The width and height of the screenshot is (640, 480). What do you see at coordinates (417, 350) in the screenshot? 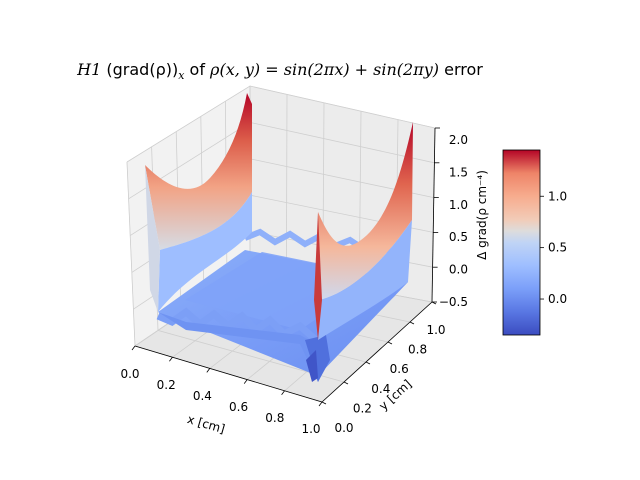
I see `y-tick-label-4: 0.8` at bounding box center [417, 350].